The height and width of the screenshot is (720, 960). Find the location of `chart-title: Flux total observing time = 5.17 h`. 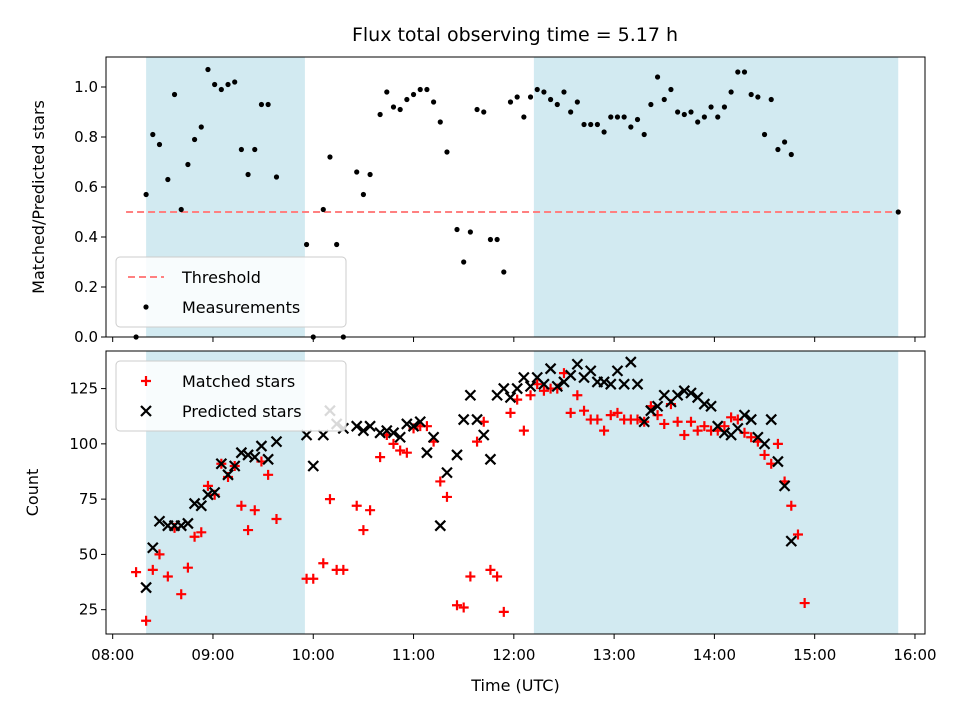

chart-title: Flux total observing time = 5.17 h is located at coordinates (515, 35).